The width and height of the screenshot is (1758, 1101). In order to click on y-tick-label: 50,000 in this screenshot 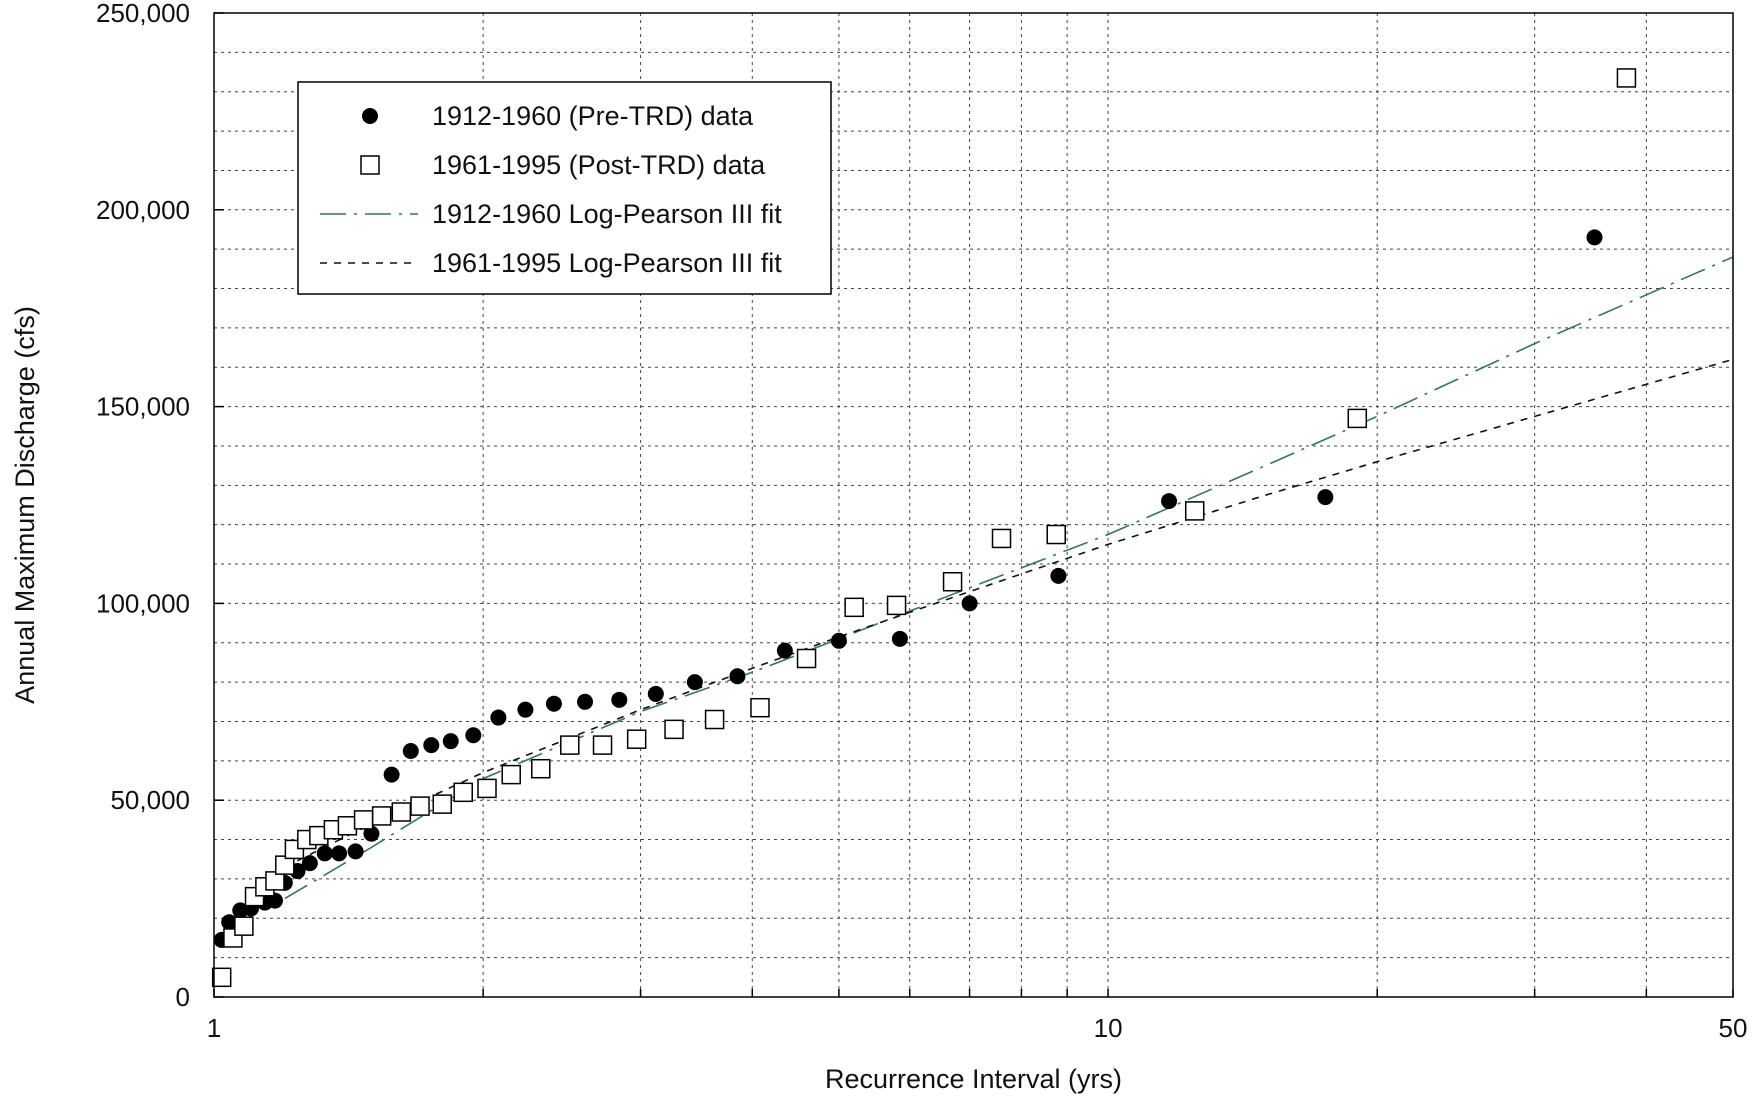, I will do `click(150, 800)`.